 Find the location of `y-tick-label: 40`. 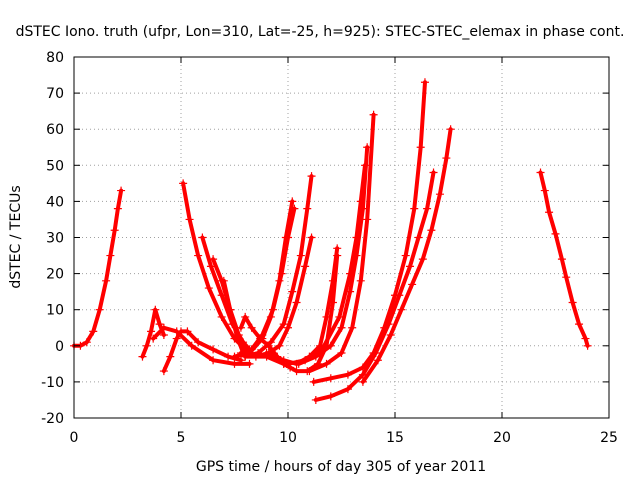

y-tick-label: 40 is located at coordinates (55, 202).